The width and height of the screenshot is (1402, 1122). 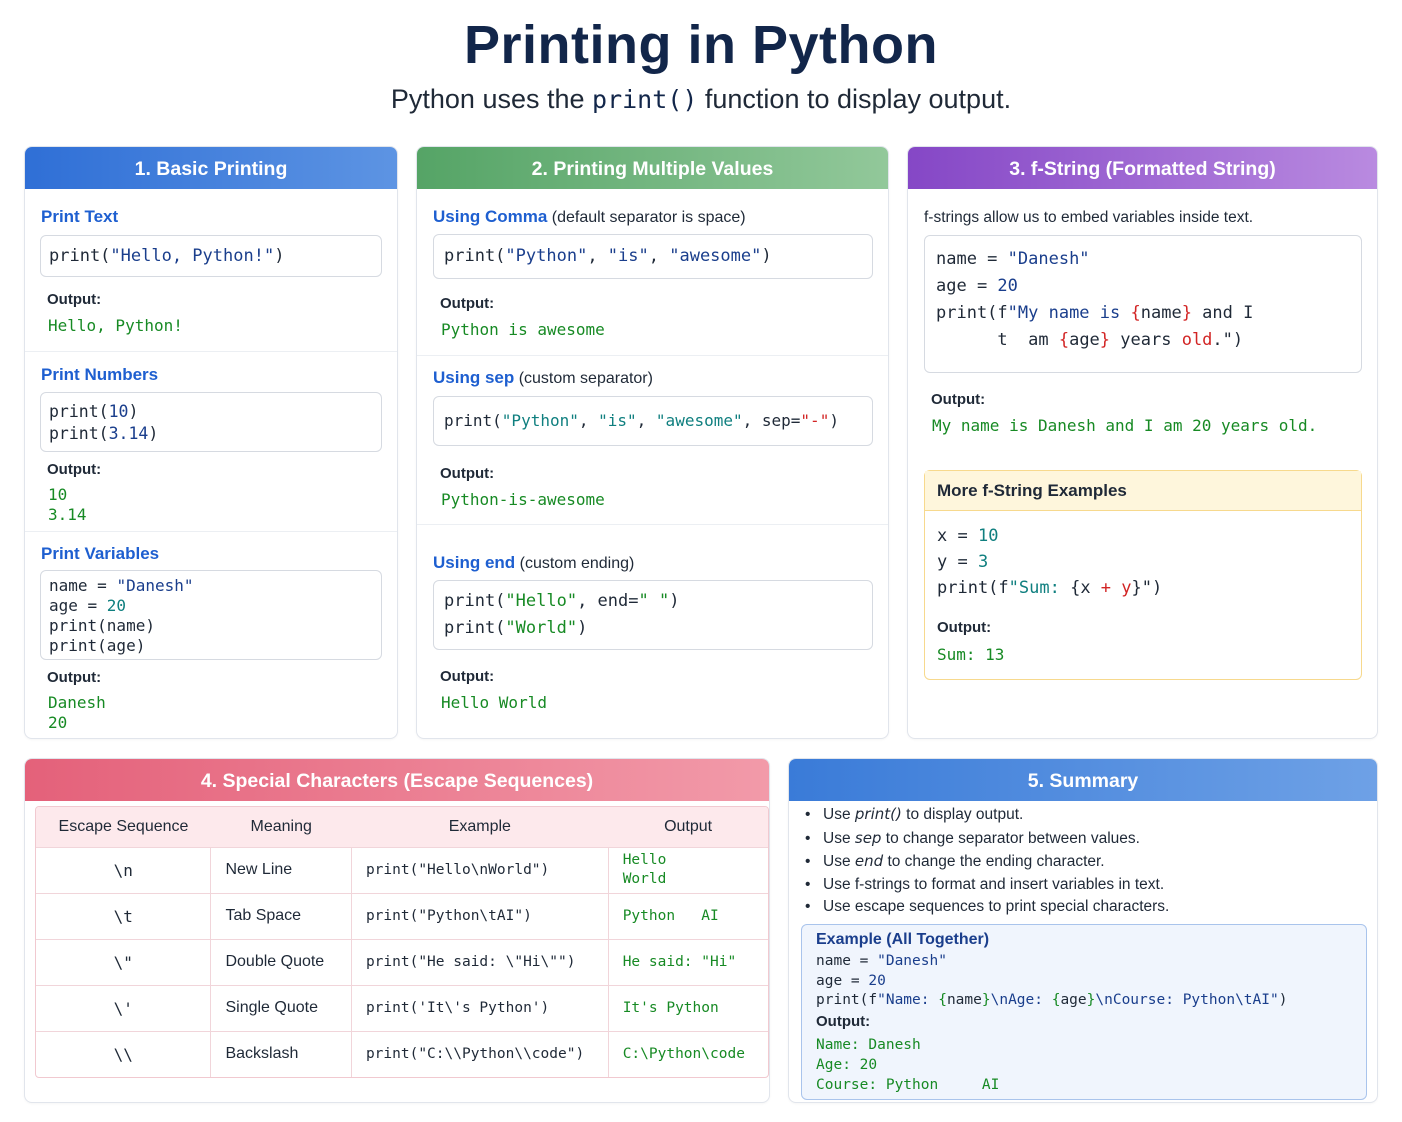 I want to click on column-header: Output, so click(x=688, y=827).